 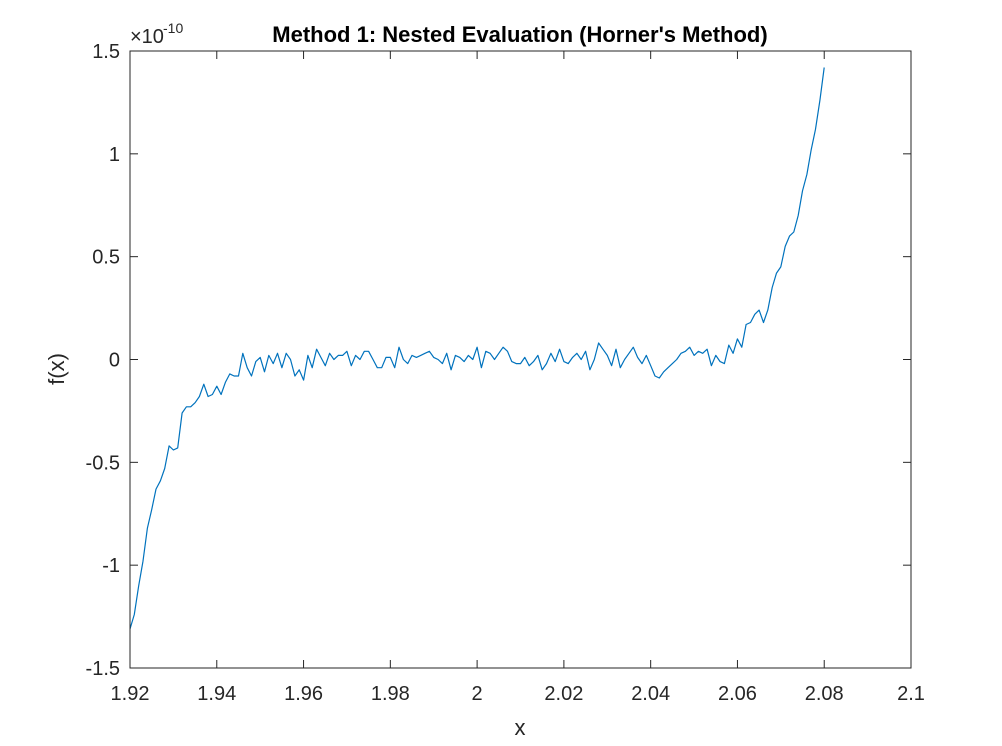 I want to click on y-tick-label: 0, so click(x=114, y=361).